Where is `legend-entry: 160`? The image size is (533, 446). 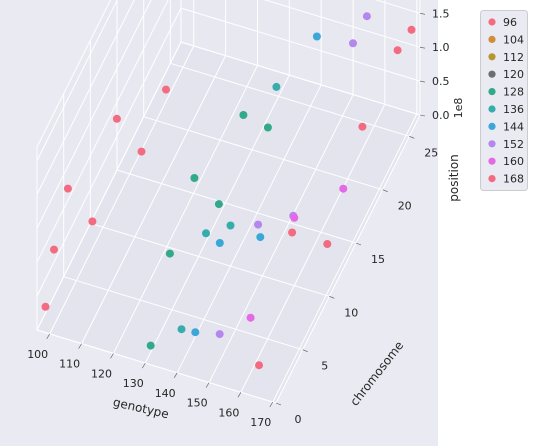
legend-entry: 160 is located at coordinates (506, 161).